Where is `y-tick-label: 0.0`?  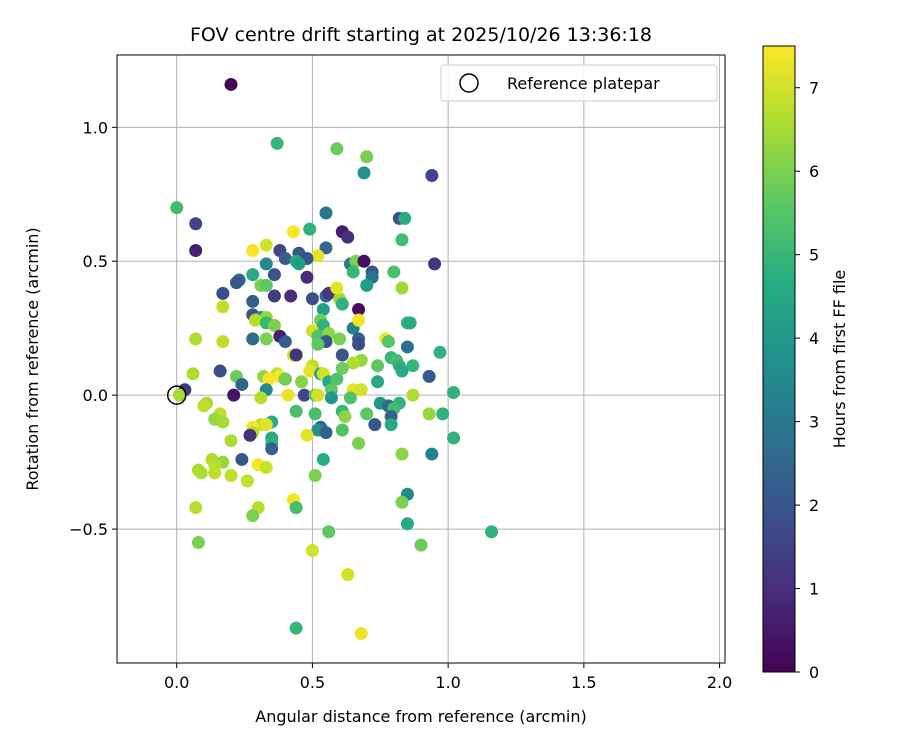
y-tick-label: 0.0 is located at coordinates (95, 395).